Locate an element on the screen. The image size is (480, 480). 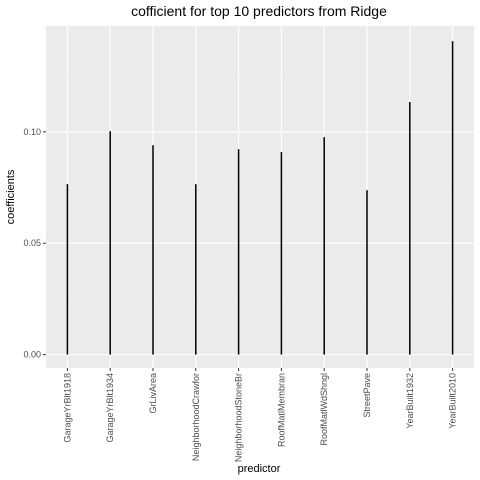
x-tick-label: GrLivArea is located at coordinates (153, 393).